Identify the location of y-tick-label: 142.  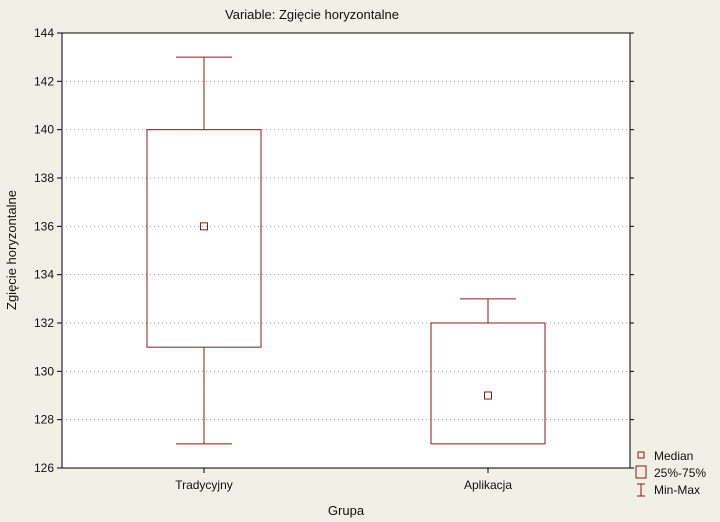
(44, 81).